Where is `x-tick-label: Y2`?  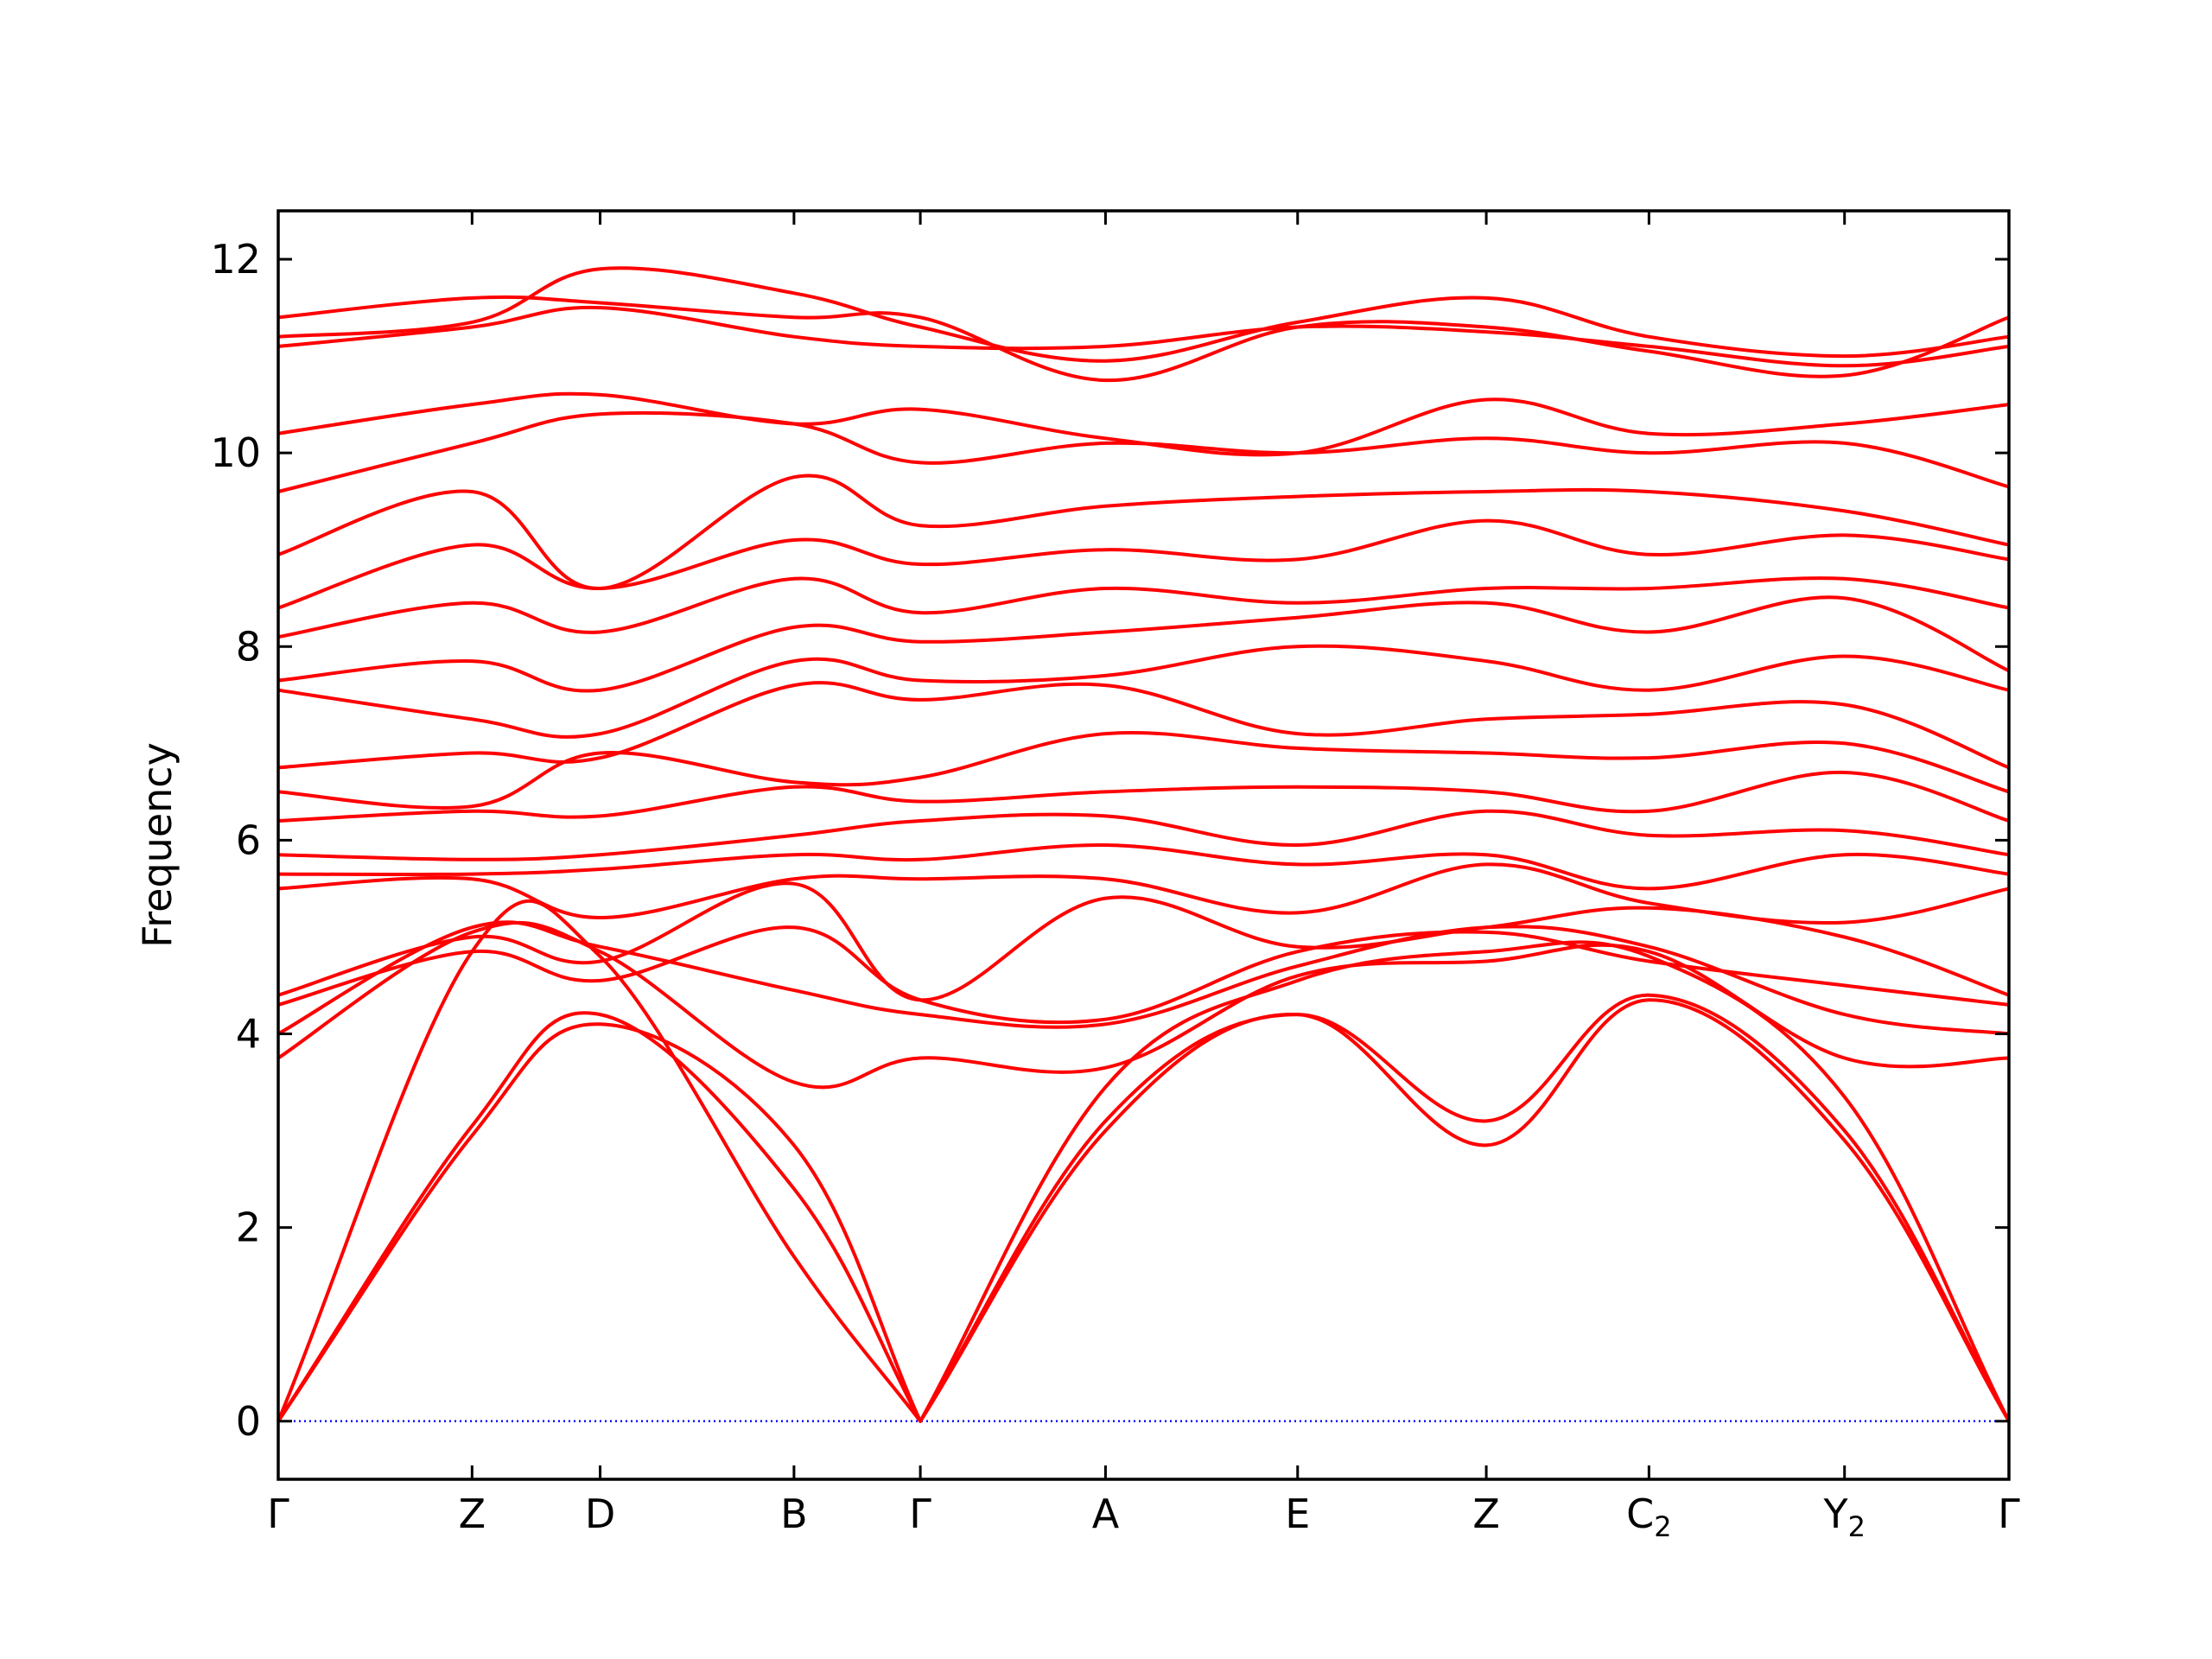 x-tick-label: Y2 is located at coordinates (1843, 1517).